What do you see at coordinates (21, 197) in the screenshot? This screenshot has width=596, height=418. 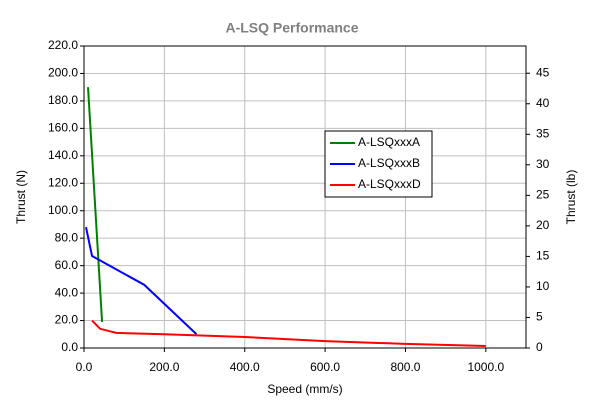 I see `y-axis-label: Thrust (N)` at bounding box center [21, 197].